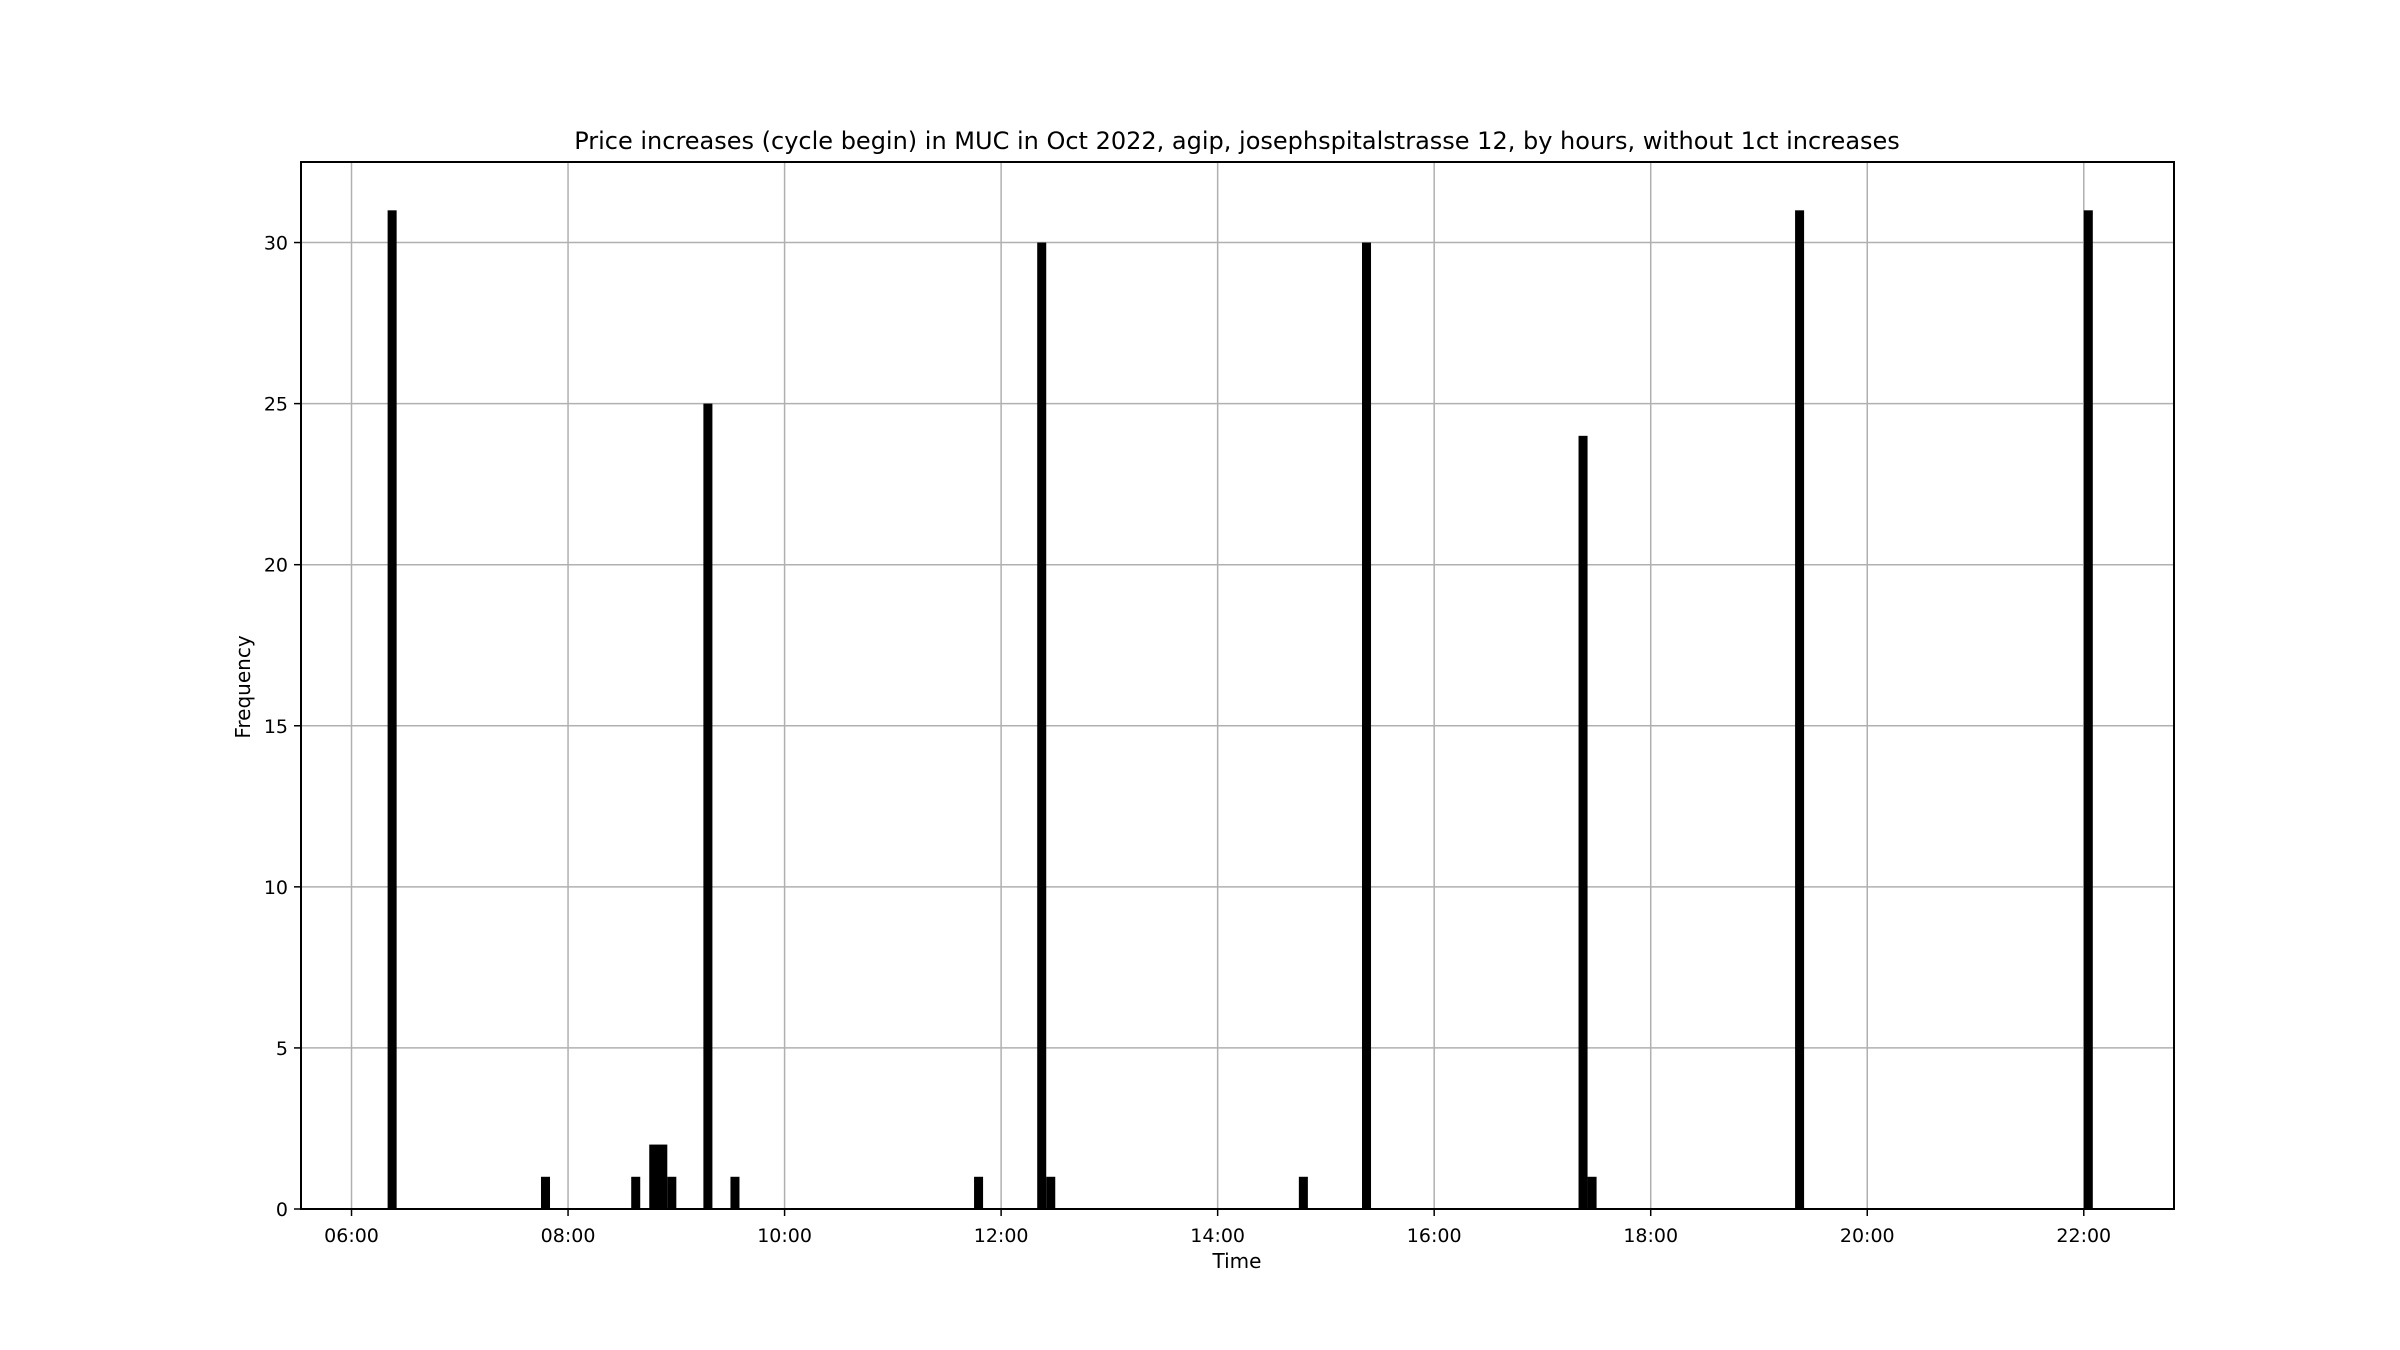 This screenshot has height=1350, width=2400. What do you see at coordinates (243, 686) in the screenshot?
I see `y-axis-label: Frequency` at bounding box center [243, 686].